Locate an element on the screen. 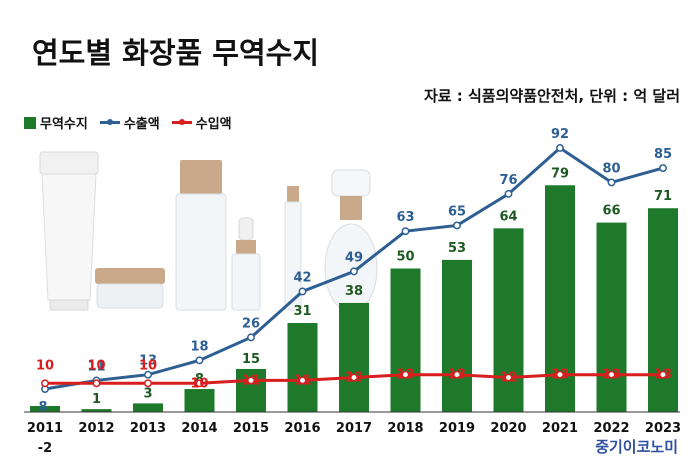 The width and height of the screenshot is (700, 467). source-note: 자료 : 식품의약품안전처, 단위 : 억 달러 is located at coordinates (551, 96).